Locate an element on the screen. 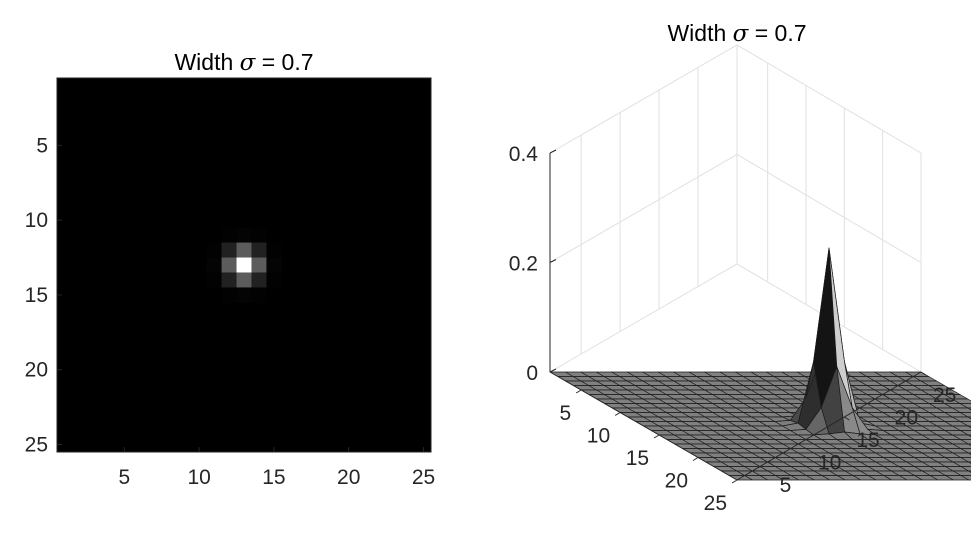 The height and width of the screenshot is (556, 971). x-axis-line is located at coordinates (829, 426).